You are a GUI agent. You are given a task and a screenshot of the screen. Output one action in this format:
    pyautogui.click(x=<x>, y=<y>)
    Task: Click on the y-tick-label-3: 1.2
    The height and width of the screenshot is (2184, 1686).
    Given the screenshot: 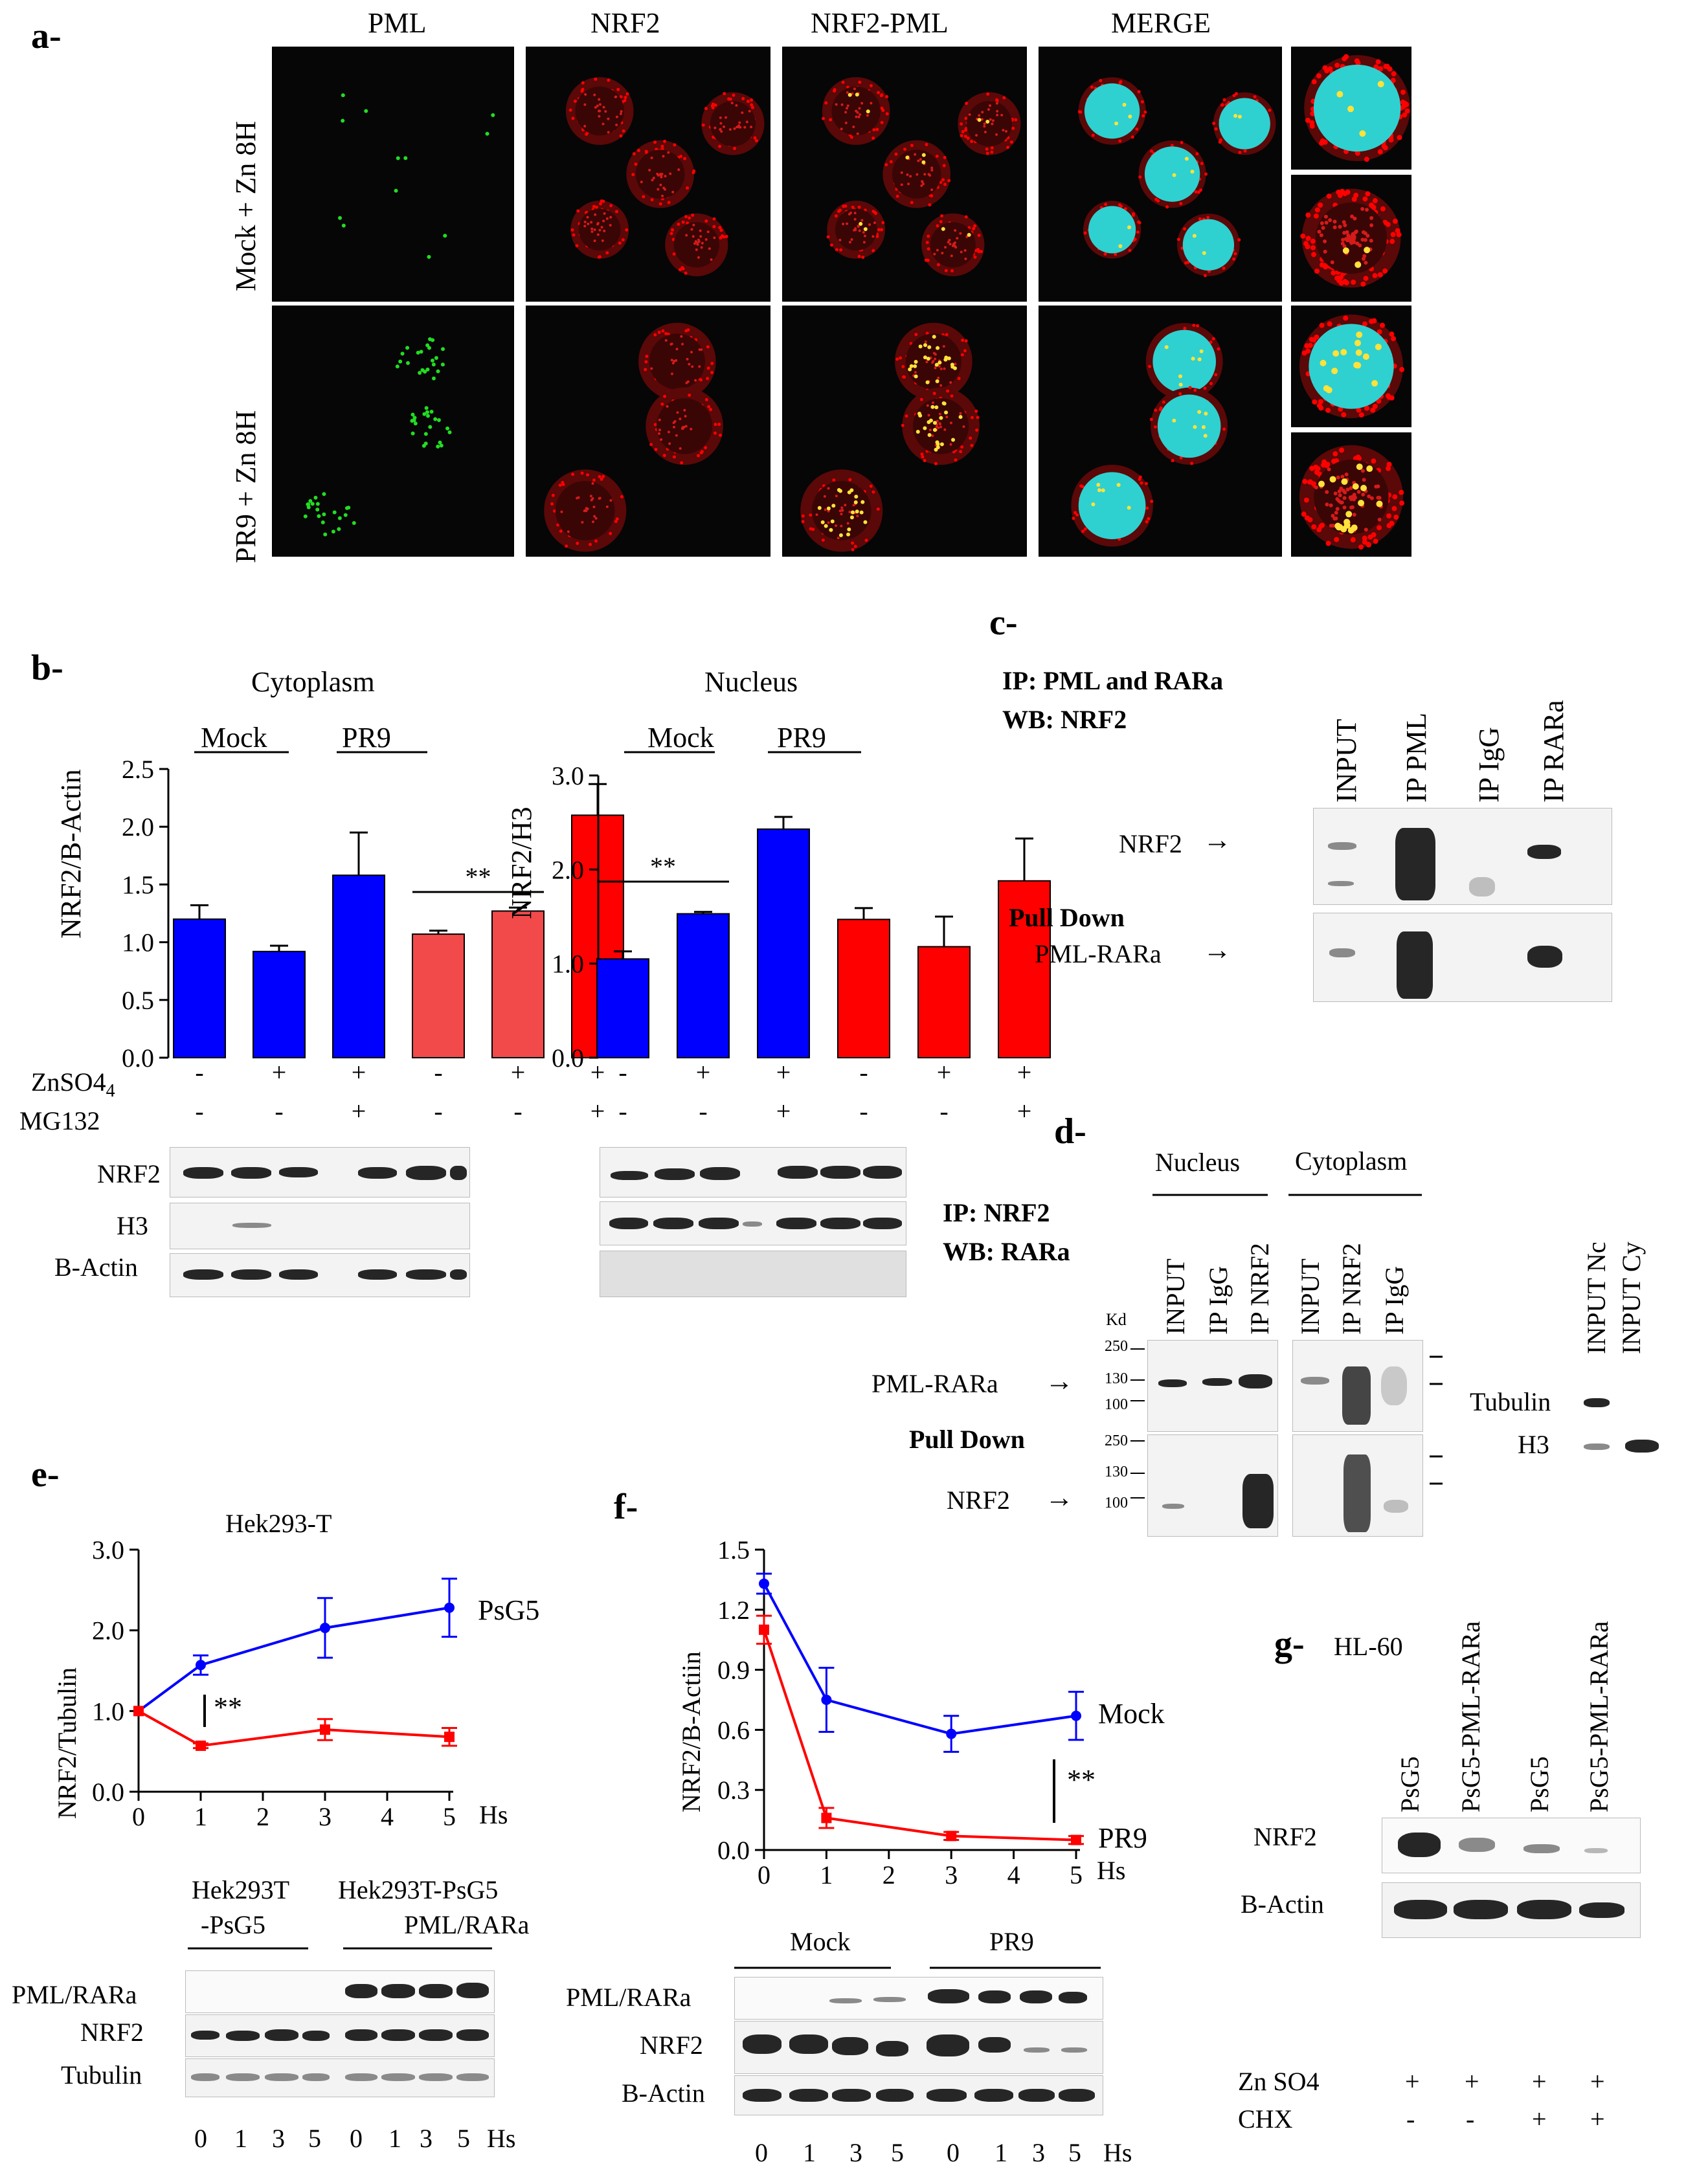 What is the action you would take?
    pyautogui.click(x=733, y=1611)
    